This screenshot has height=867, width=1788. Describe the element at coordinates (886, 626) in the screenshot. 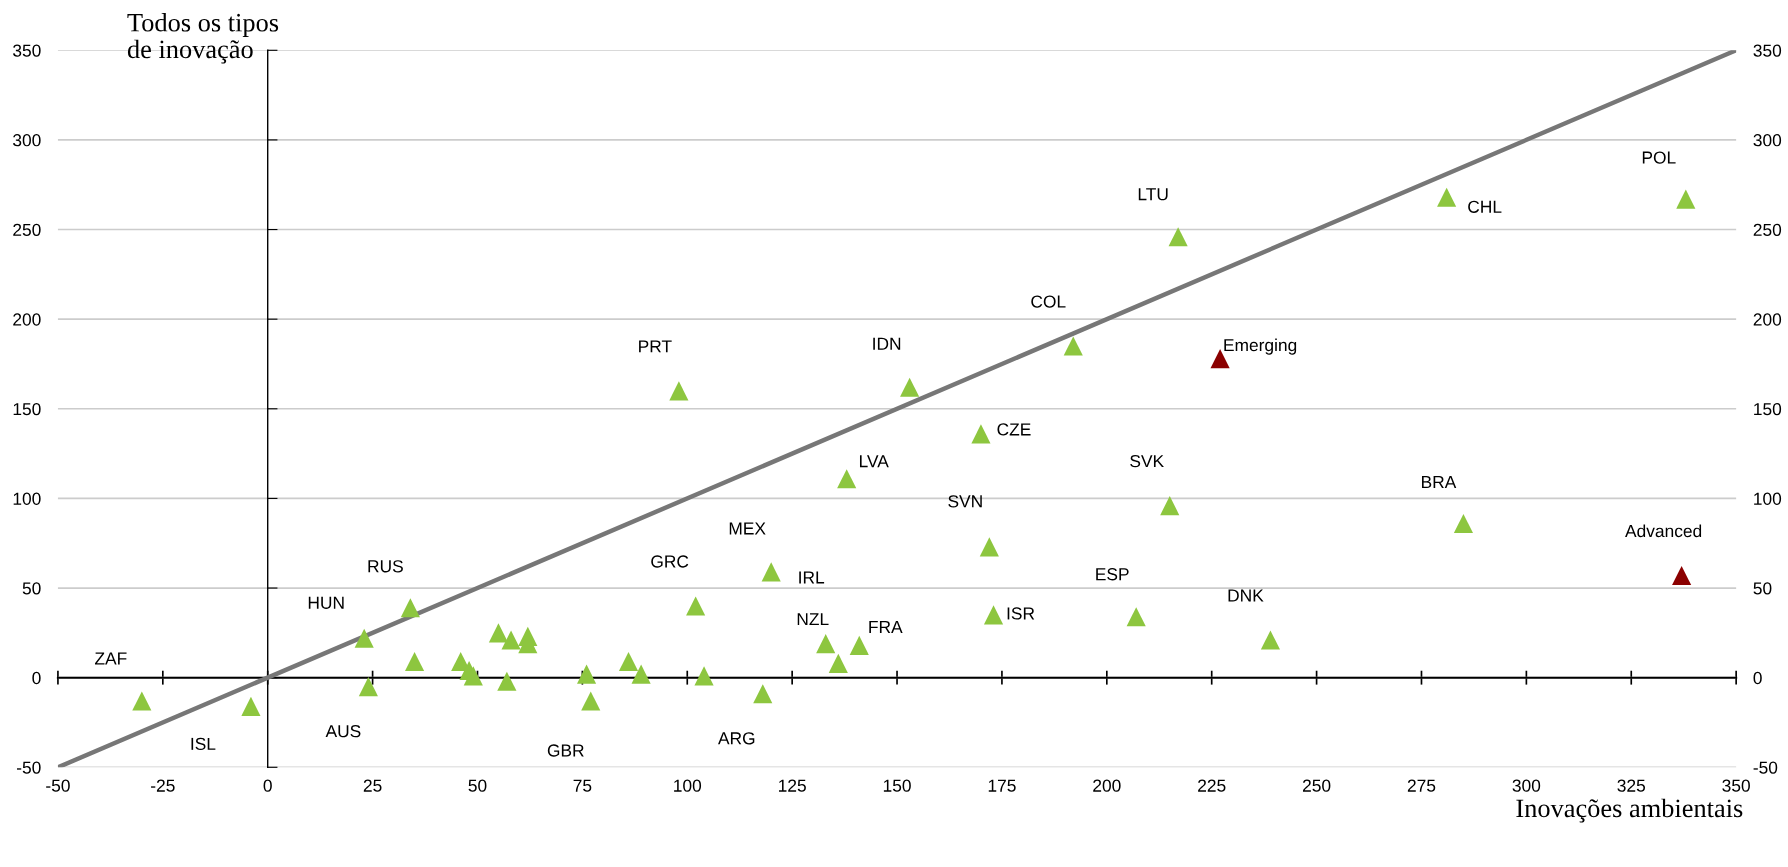

I see `annotation: FRA` at that location.